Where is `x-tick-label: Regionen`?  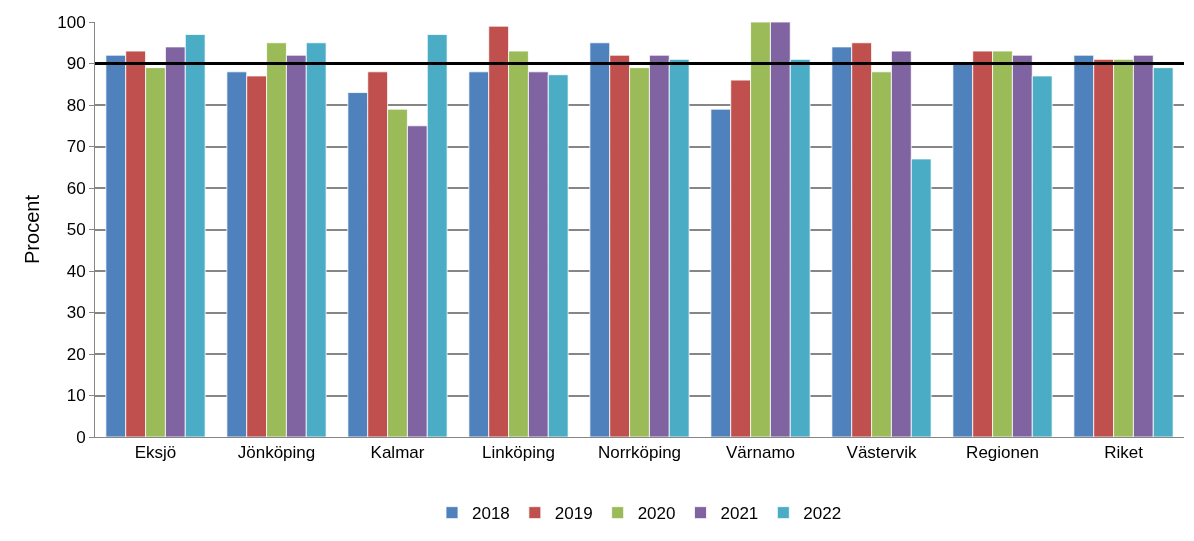
x-tick-label: Regionen is located at coordinates (1002, 453).